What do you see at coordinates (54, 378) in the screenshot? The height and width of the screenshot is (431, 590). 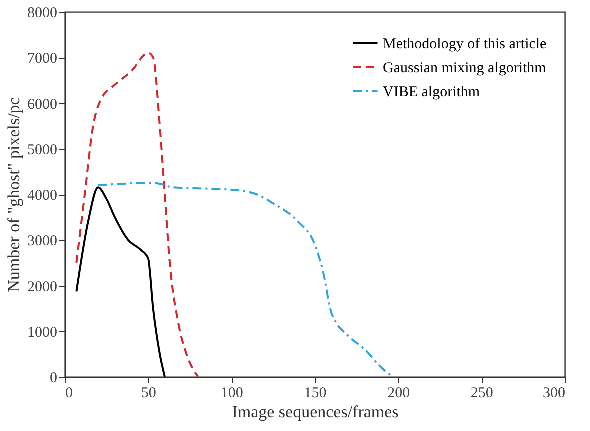 I see `y-tick-label: 0` at bounding box center [54, 378].